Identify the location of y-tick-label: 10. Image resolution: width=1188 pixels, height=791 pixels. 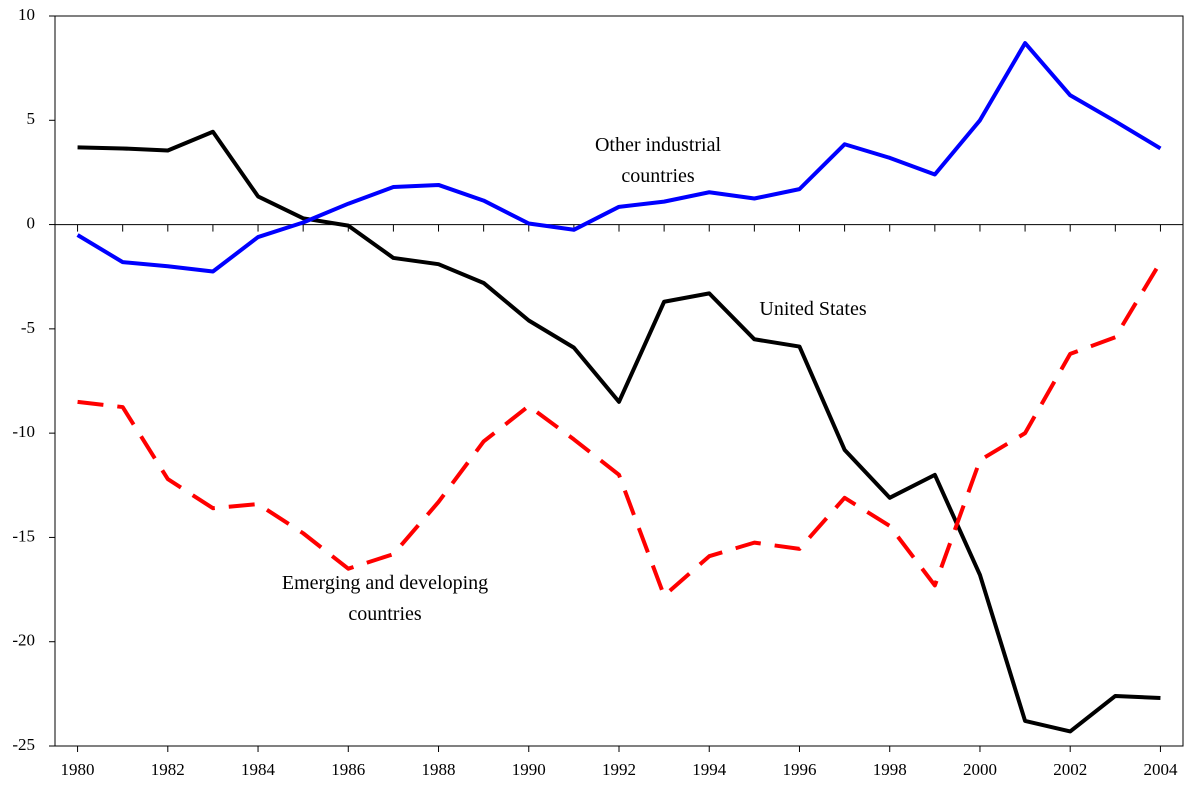
(26, 14).